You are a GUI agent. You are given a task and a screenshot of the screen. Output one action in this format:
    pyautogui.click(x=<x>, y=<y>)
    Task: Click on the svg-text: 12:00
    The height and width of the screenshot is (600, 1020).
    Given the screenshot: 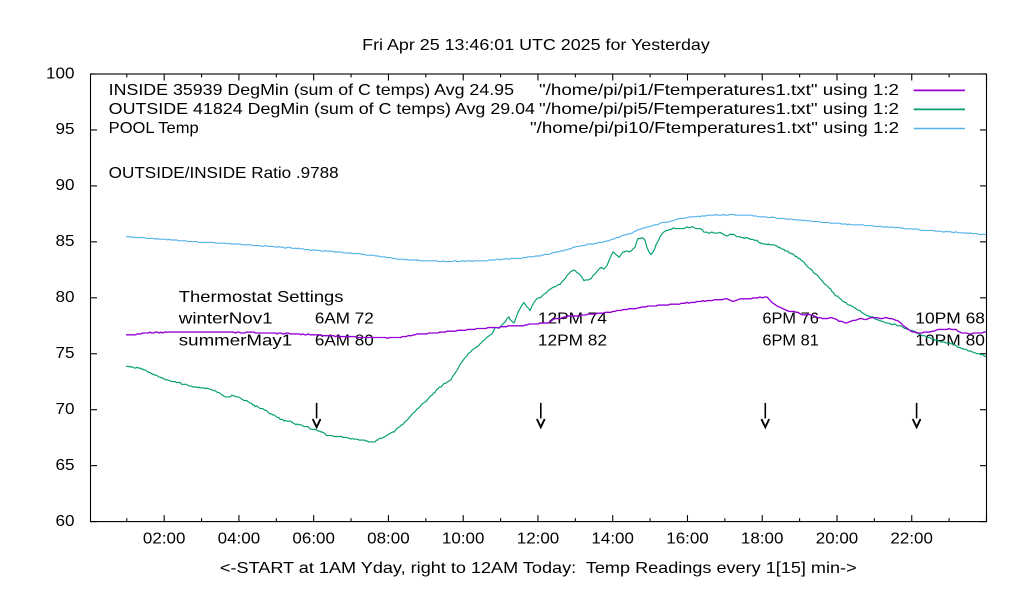 What is the action you would take?
    pyautogui.click(x=538, y=539)
    